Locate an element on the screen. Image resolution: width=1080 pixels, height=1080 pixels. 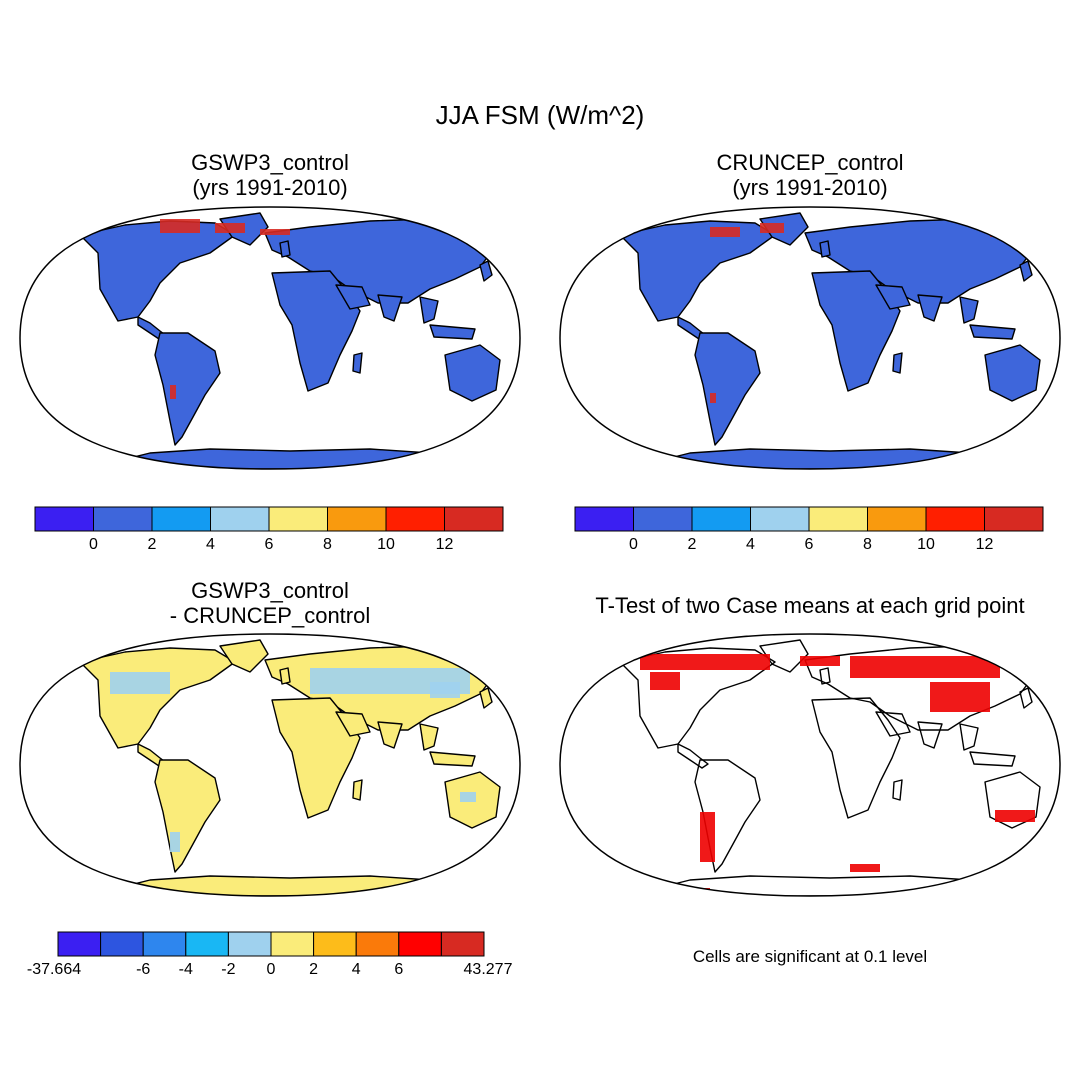
colorbar-svg-diff: -37.664 -6 -4 -2 0 2 4 6 43.277 is located at coordinates (270, 954).